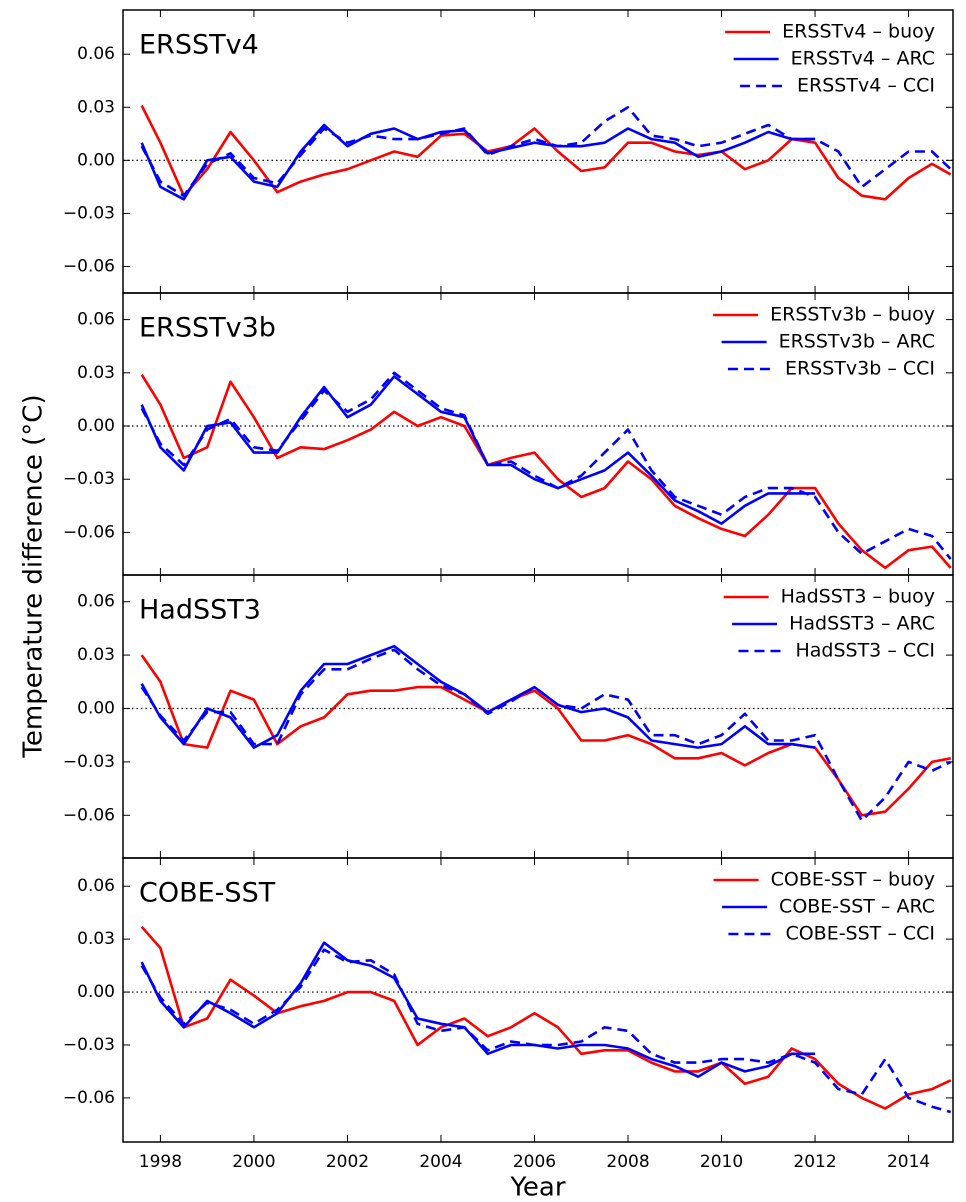 This screenshot has width=966, height=1202. What do you see at coordinates (207, 328) in the screenshot?
I see `panel-title: ERSSTv3b` at bounding box center [207, 328].